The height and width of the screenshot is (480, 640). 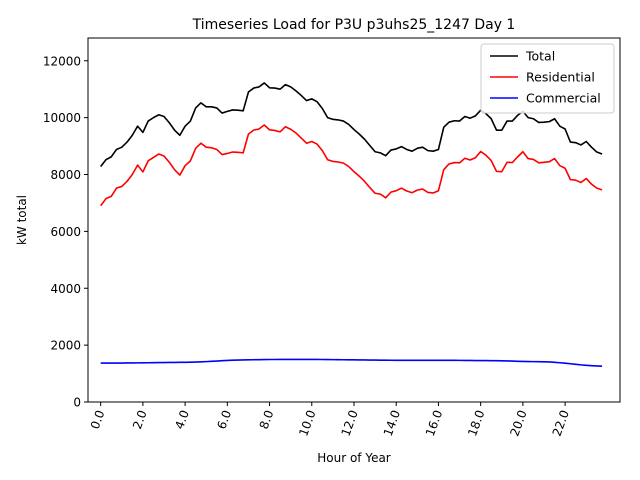 What do you see at coordinates (540, 56) in the screenshot?
I see `legend-label-total: Total` at bounding box center [540, 56].